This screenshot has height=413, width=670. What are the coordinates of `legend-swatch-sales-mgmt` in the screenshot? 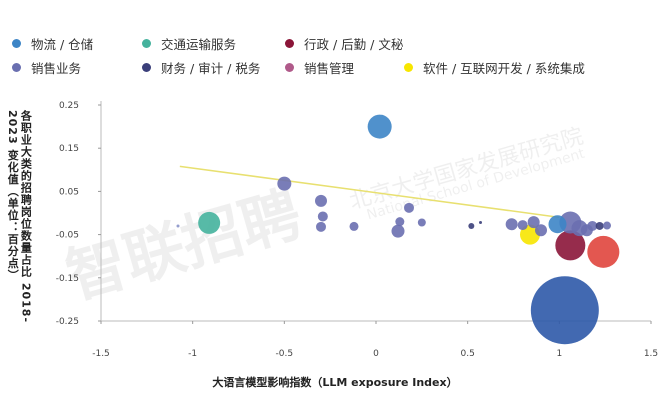 It's located at (289, 67).